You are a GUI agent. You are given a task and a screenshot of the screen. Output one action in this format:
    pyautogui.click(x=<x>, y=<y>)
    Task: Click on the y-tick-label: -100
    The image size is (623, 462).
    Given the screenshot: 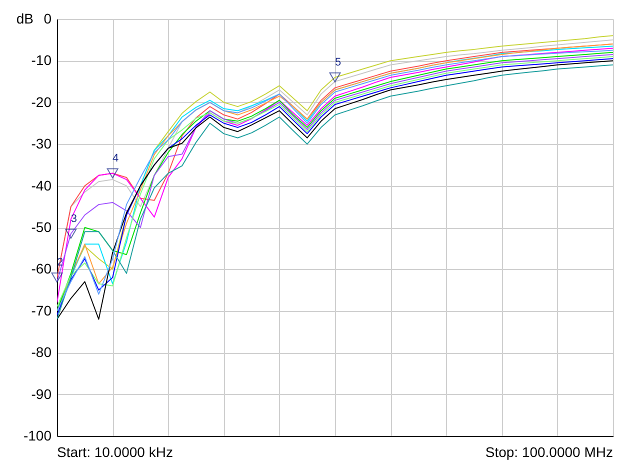 What is the action you would take?
    pyautogui.click(x=37, y=436)
    